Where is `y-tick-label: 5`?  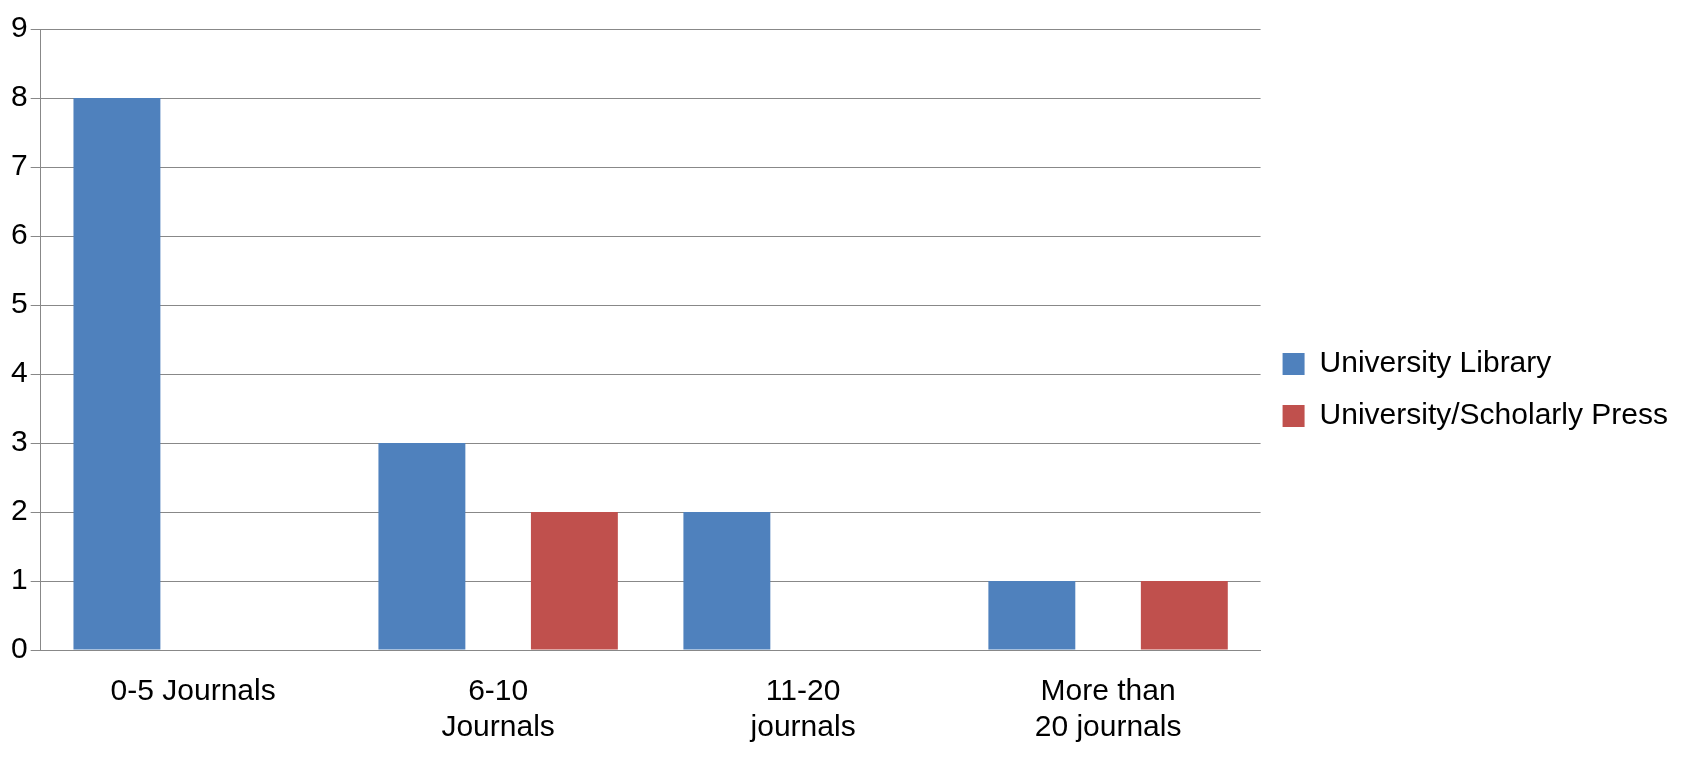 y-tick-label: 5 is located at coordinates (19, 303).